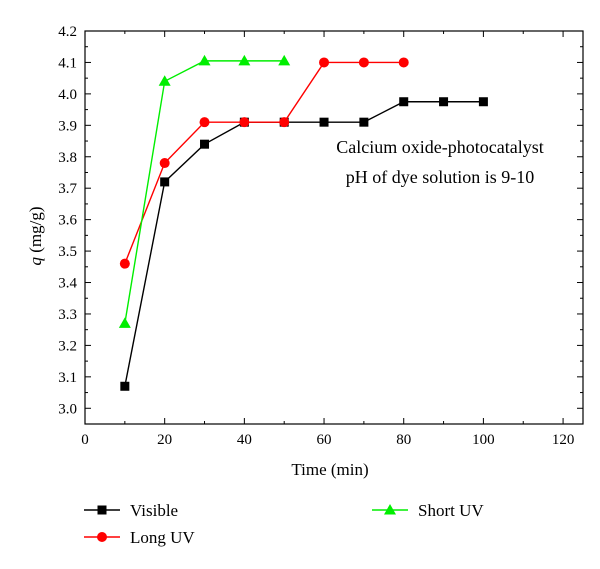 The height and width of the screenshot is (569, 600). I want to click on legend: Visible Long UV Short UV, so click(284, 524).